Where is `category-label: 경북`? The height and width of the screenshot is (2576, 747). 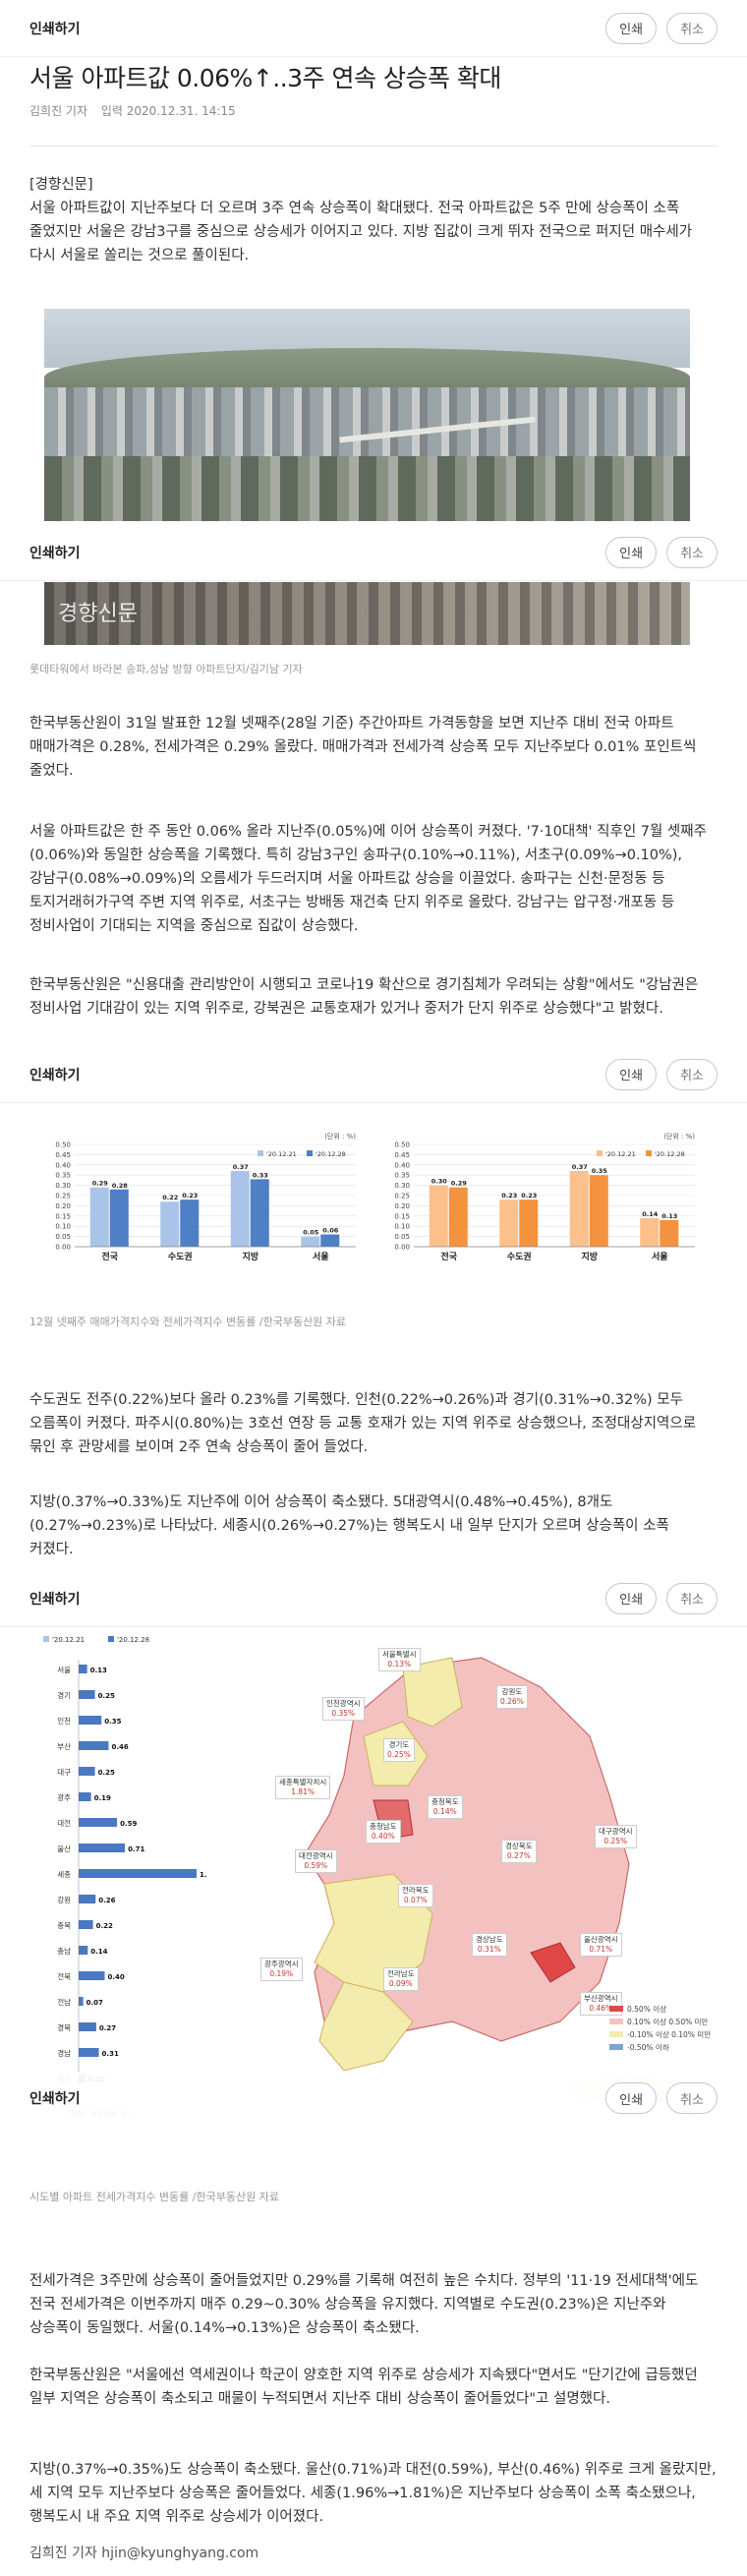
category-label: 경북 is located at coordinates (64, 2027).